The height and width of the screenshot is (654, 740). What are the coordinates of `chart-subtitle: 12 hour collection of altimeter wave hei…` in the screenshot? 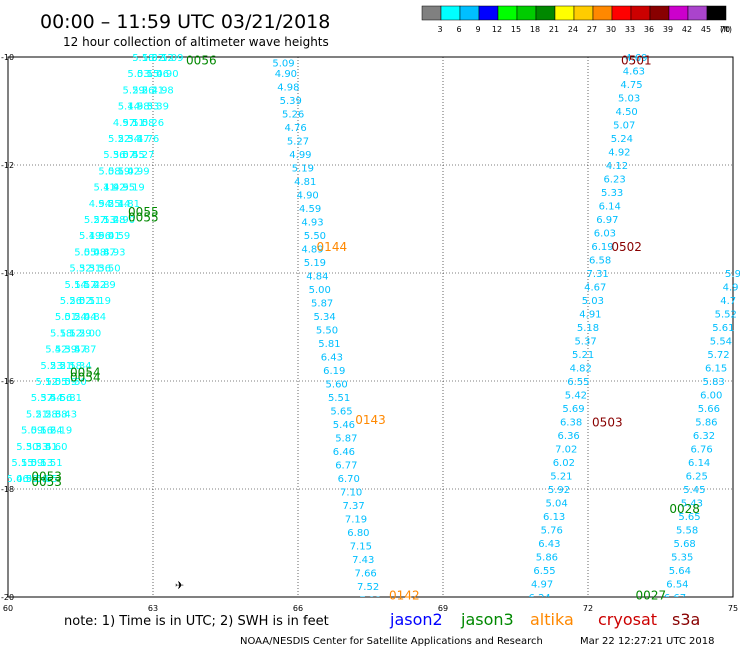 It's located at (196, 42).